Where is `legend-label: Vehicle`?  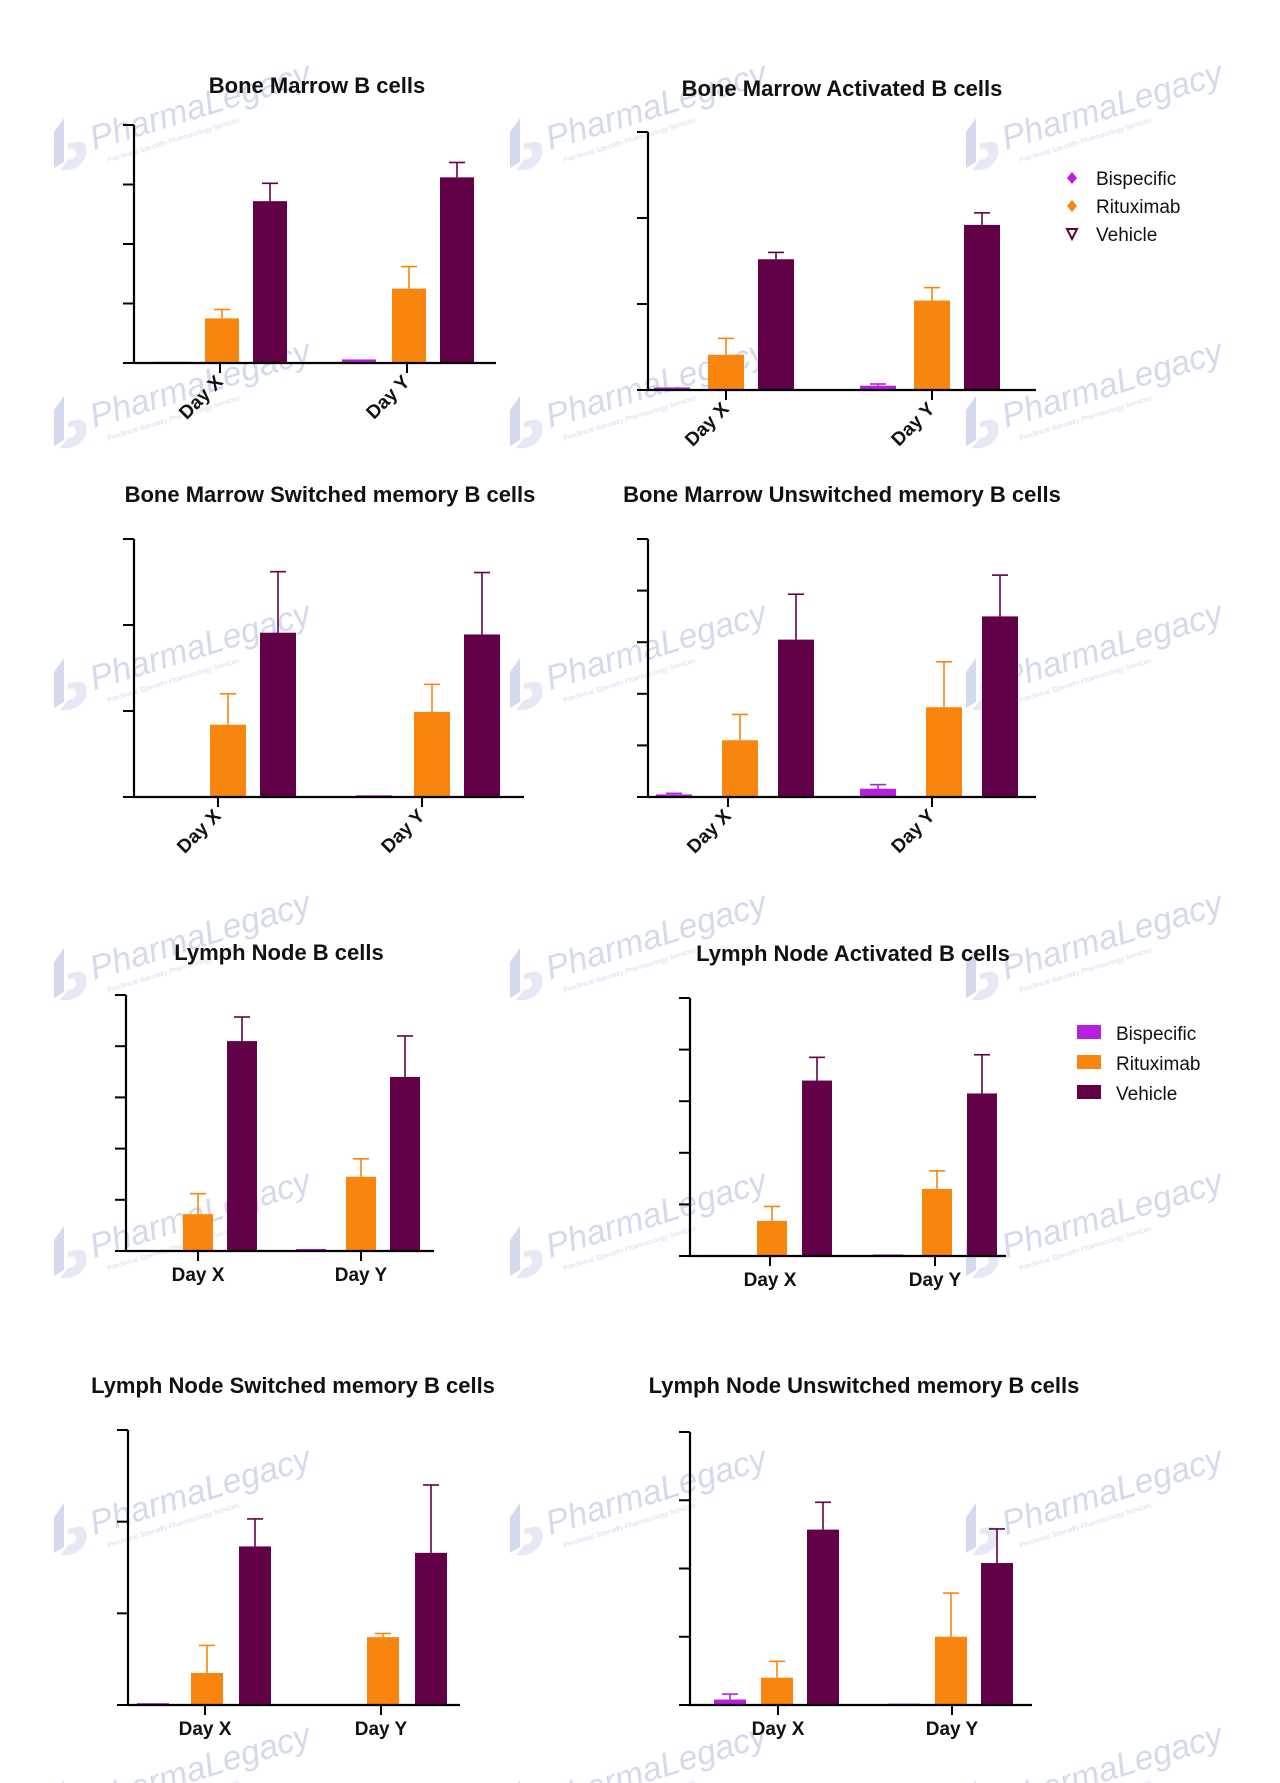
legend-label: Vehicle is located at coordinates (1146, 1094).